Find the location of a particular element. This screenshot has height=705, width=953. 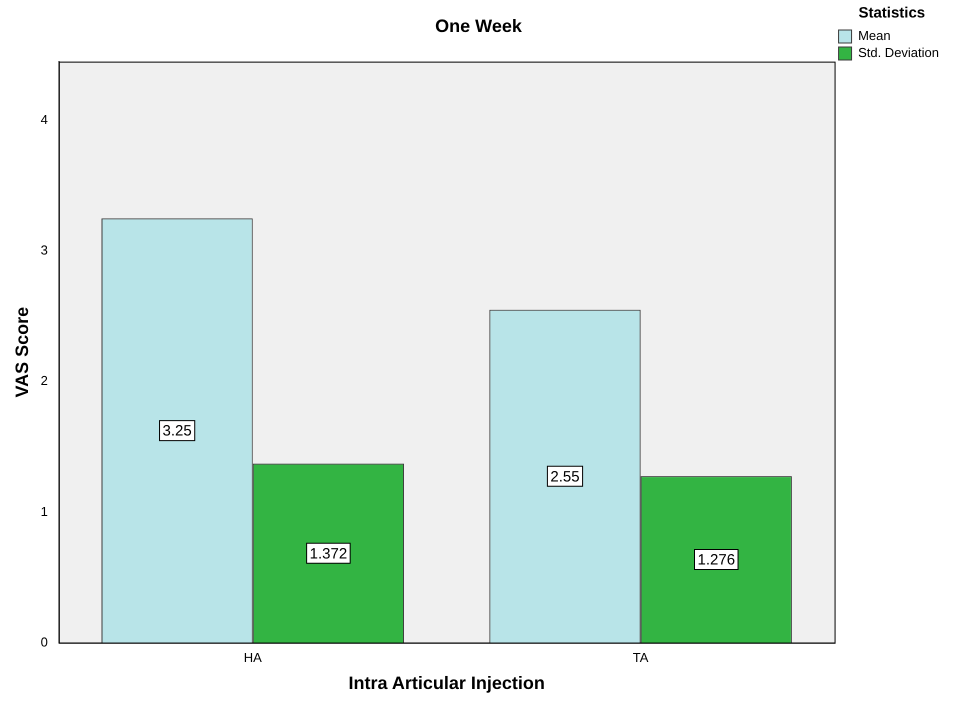

y-axis-title: VAS Score is located at coordinates (22, 352).